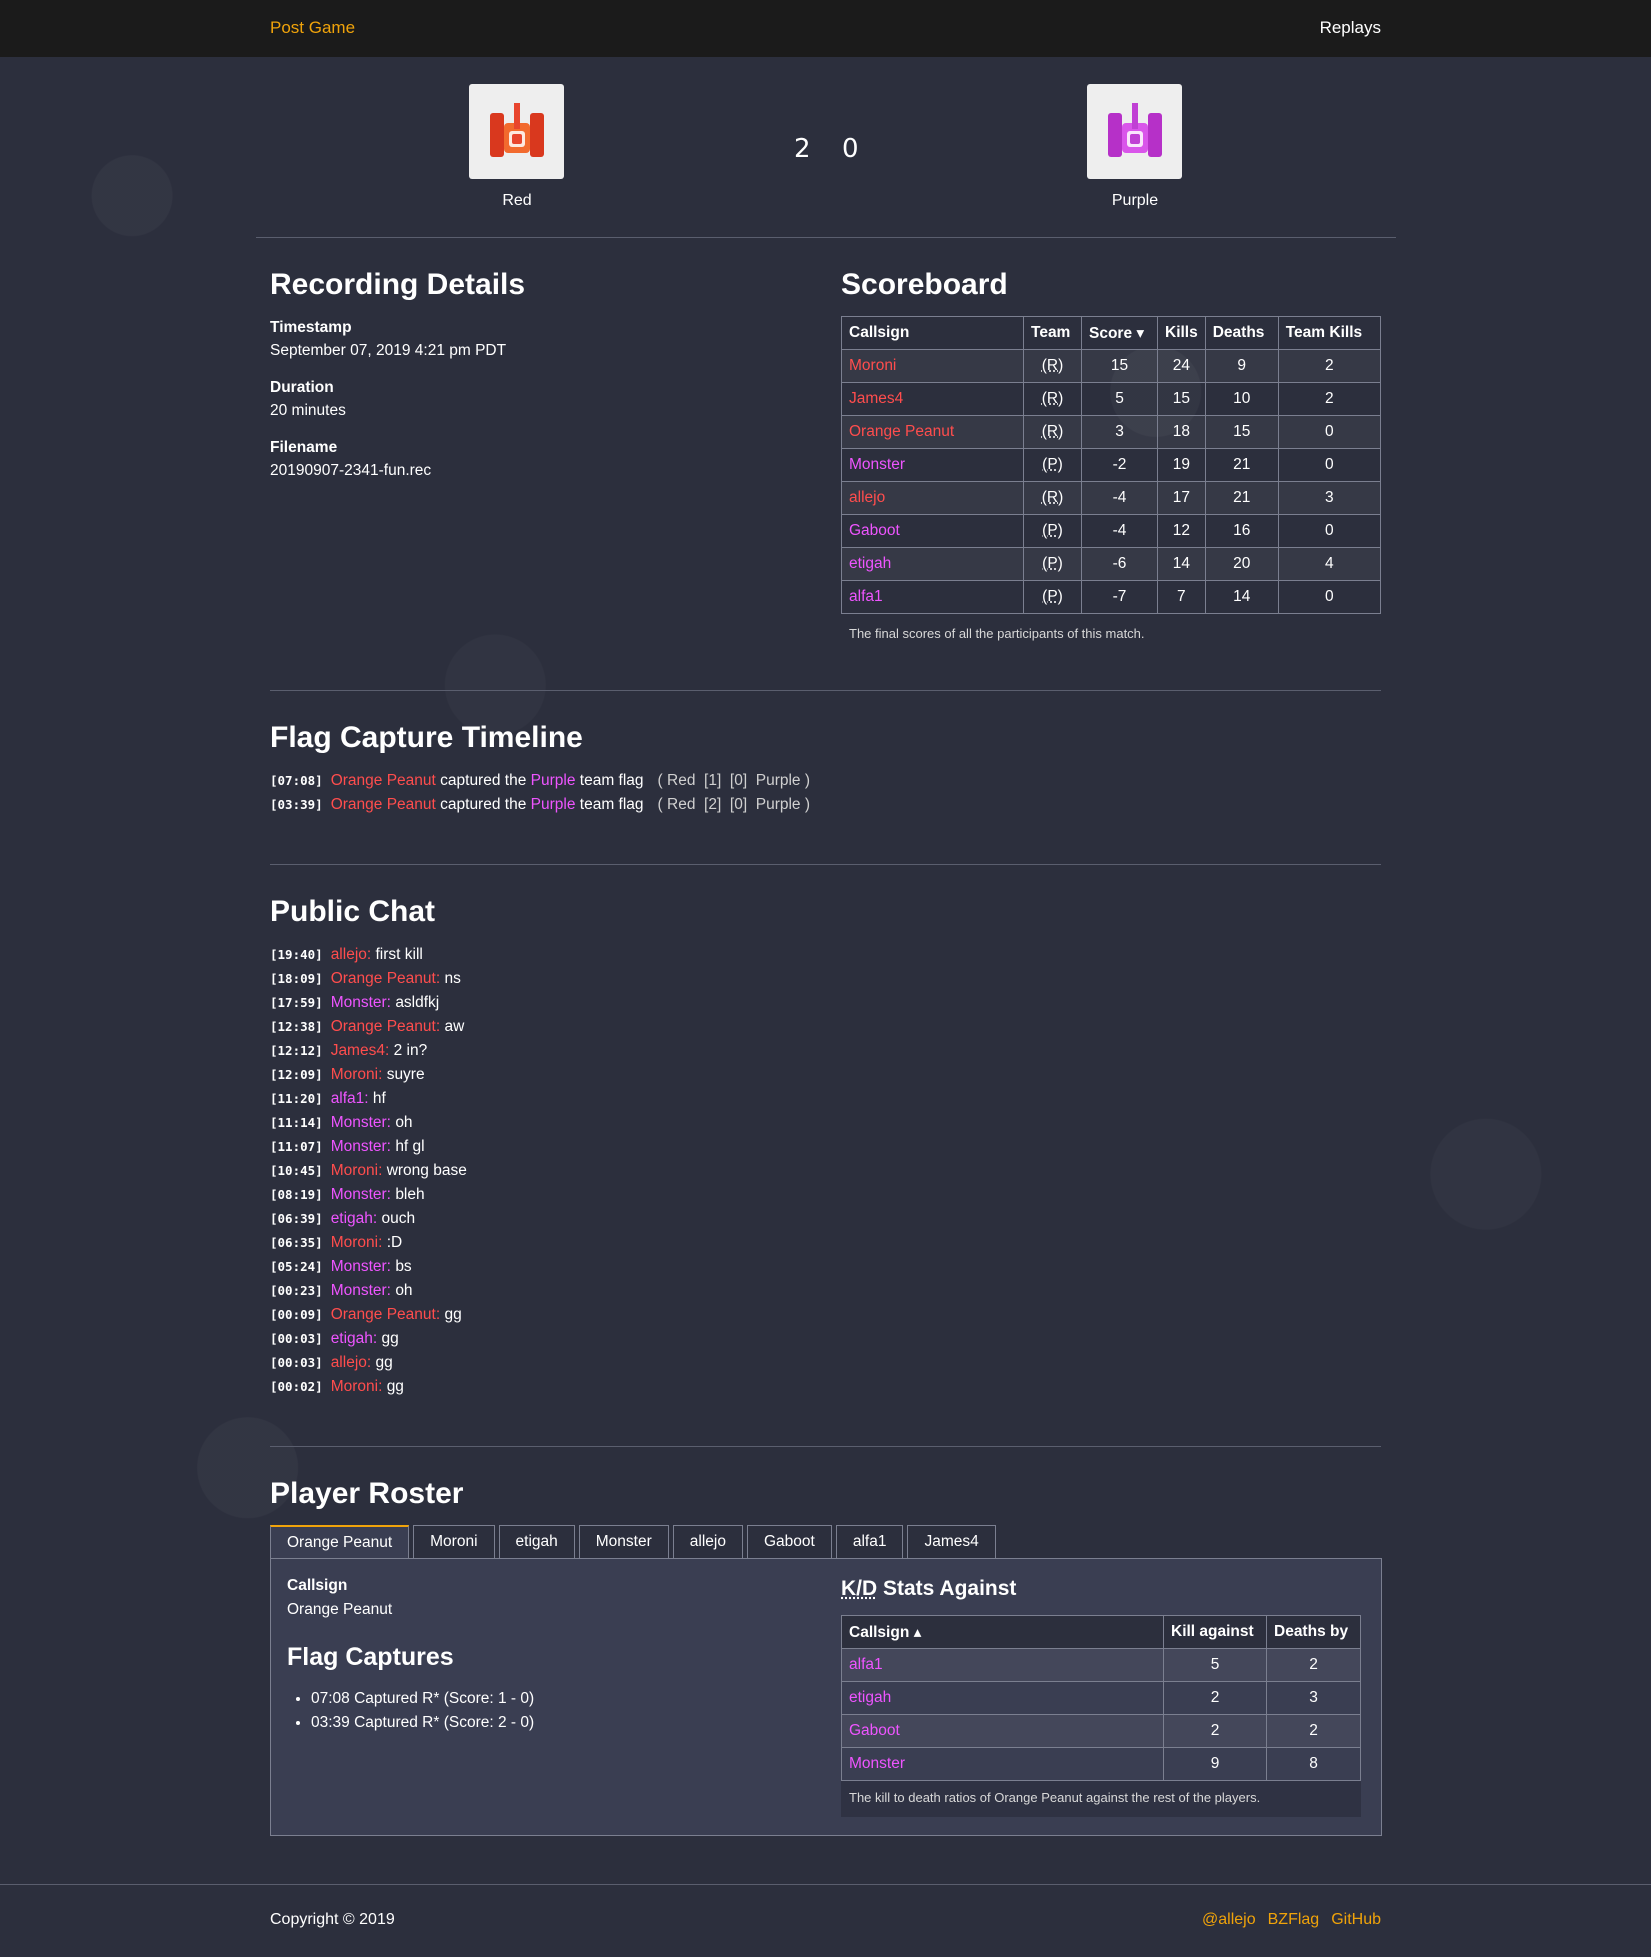  Describe the element at coordinates (924, 284) in the screenshot. I see `scoreboard-title: Scoreboard` at that location.